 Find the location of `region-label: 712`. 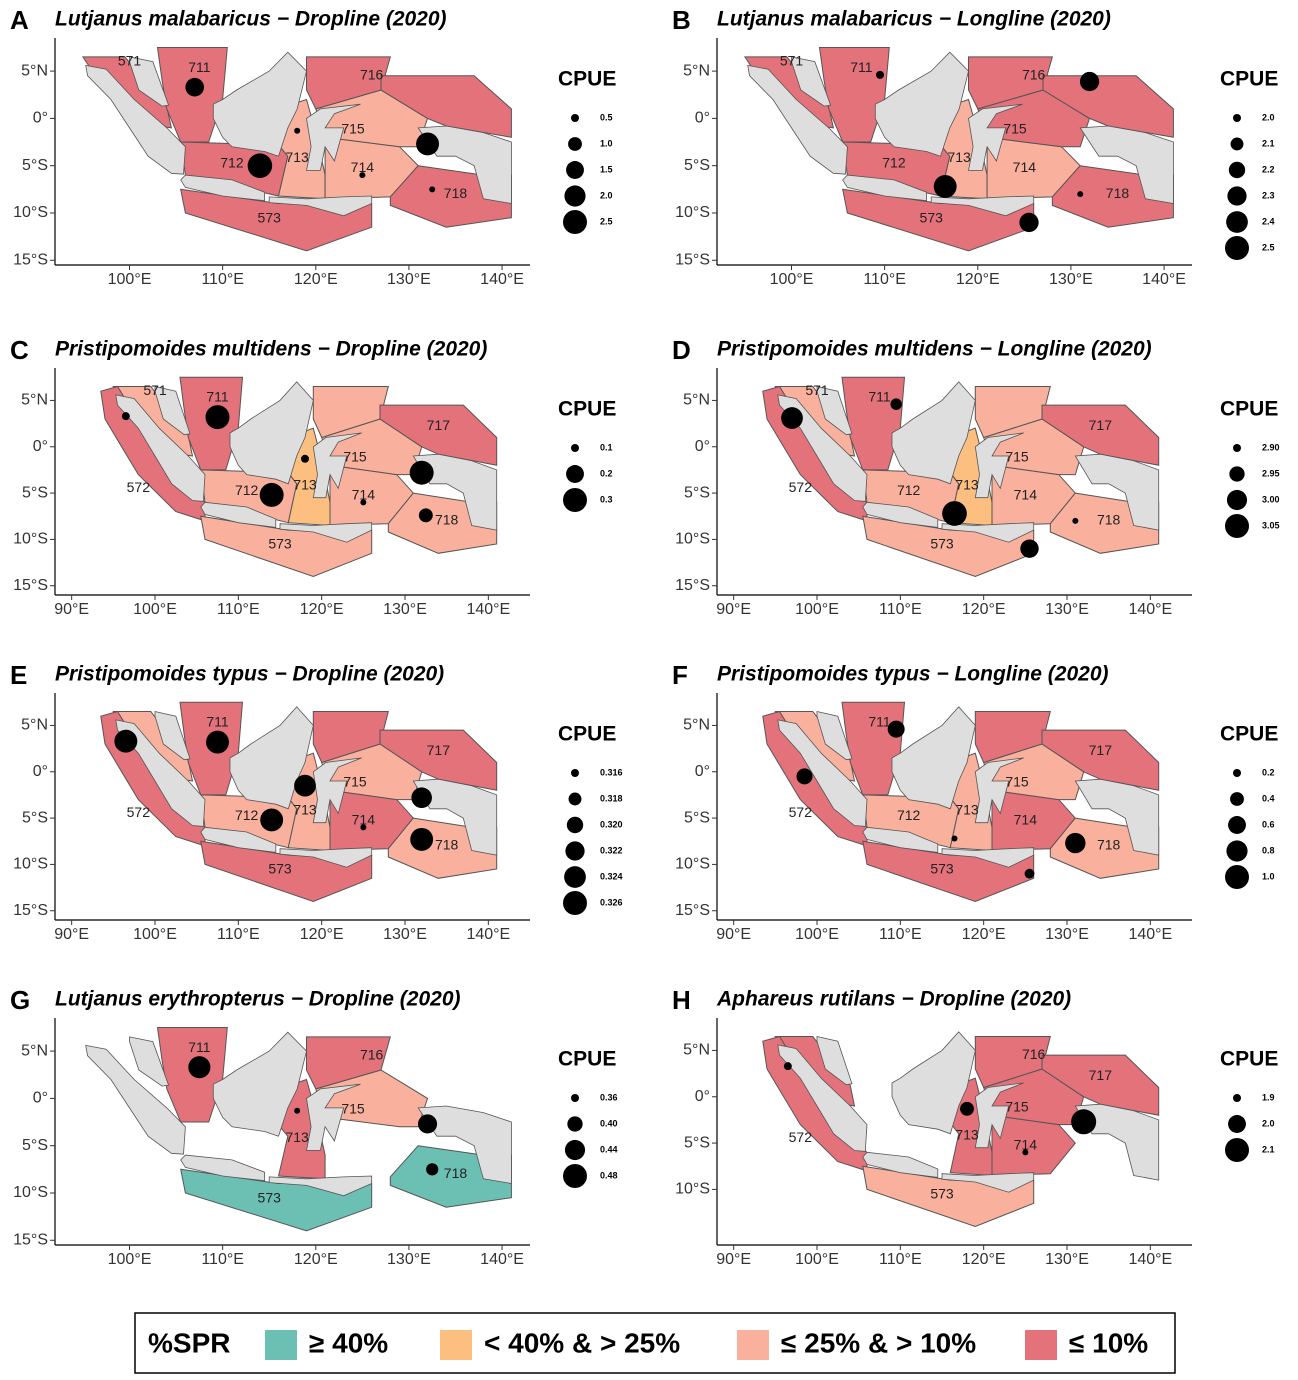

region-label: 712 is located at coordinates (247, 815).